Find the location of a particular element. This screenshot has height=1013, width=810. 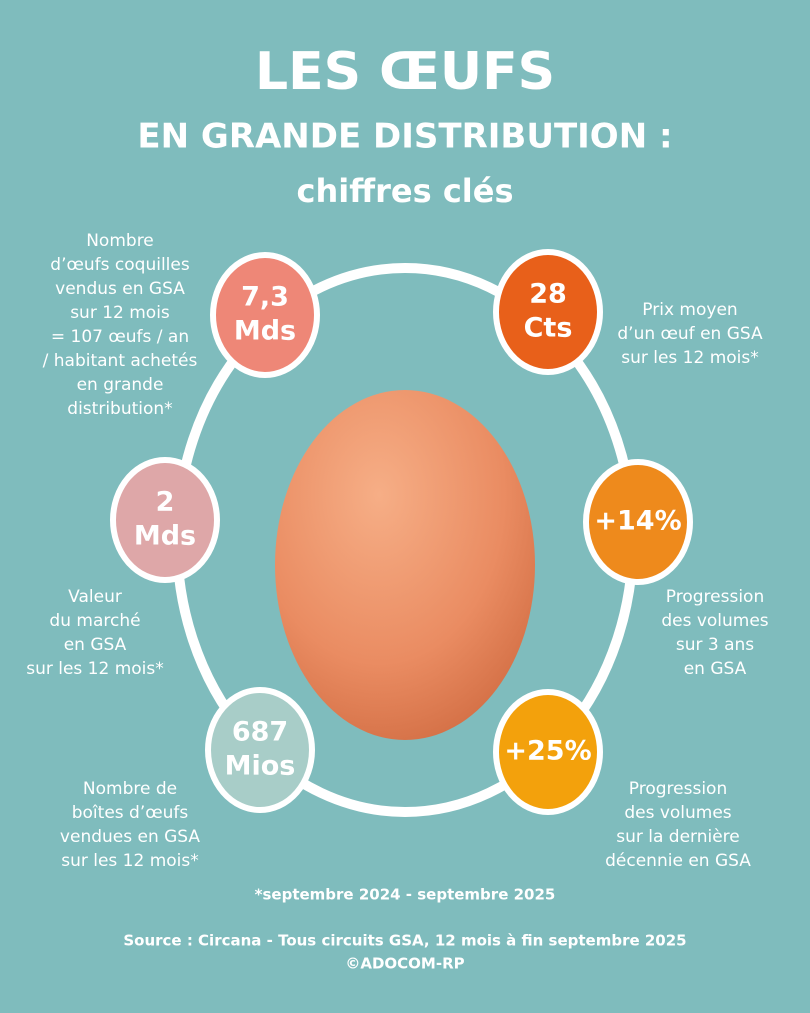

stat-description: Nombre de is located at coordinates (130, 789).